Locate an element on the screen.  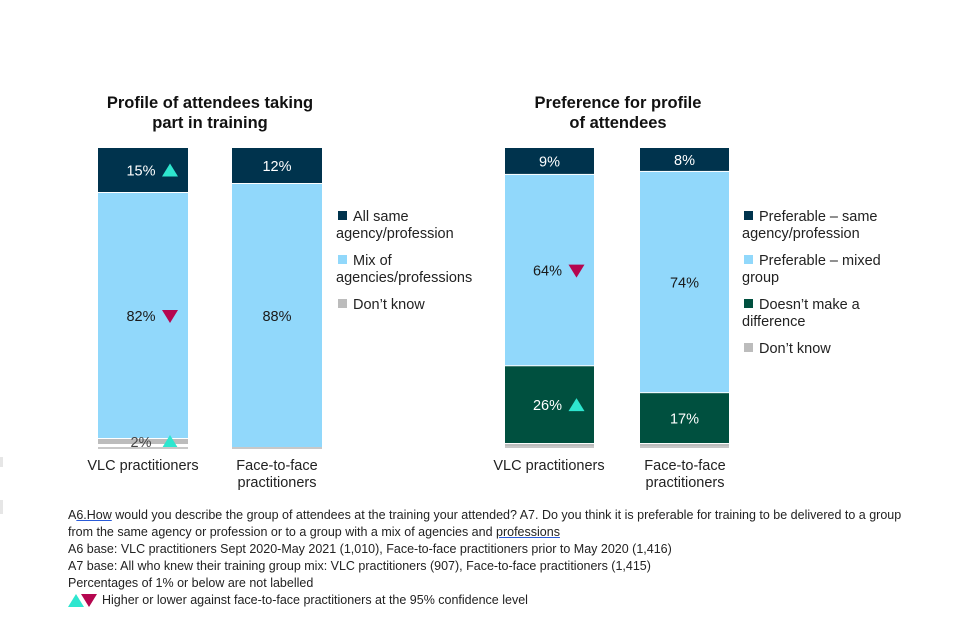
chart-1-title-line: part in training is located at coordinates (210, 123).